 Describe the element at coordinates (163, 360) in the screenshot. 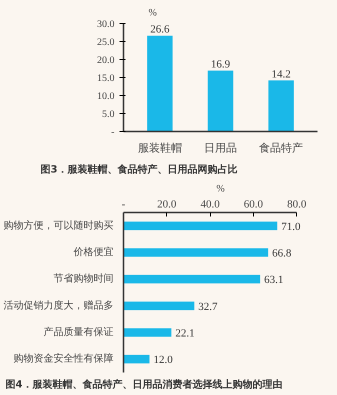

I see `data-label: 12.0` at that location.